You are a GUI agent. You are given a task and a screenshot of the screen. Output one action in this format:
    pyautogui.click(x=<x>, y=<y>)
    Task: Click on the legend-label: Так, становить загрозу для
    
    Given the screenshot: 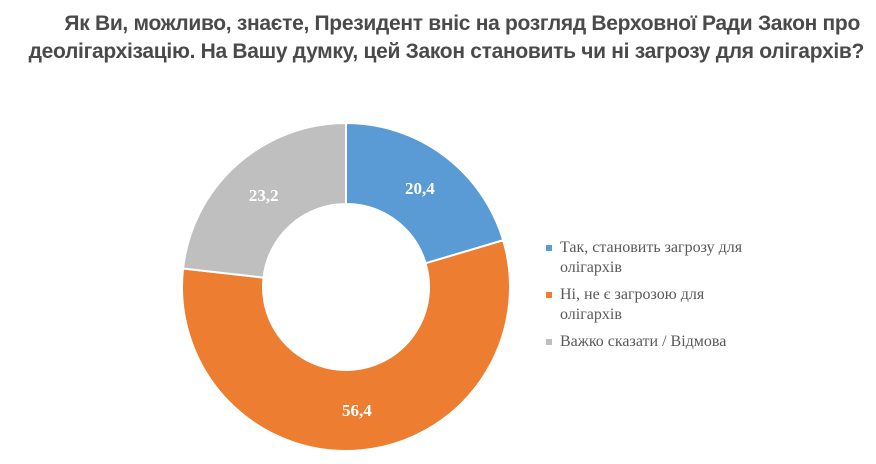 What is the action you would take?
    pyautogui.click(x=651, y=247)
    